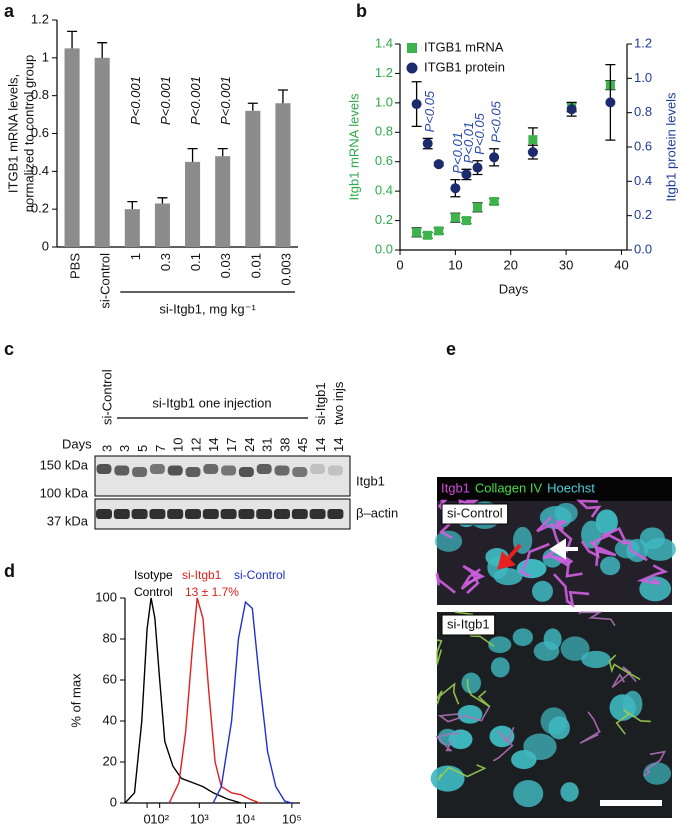 Image resolution: width=685 pixels, height=831 pixels. What do you see at coordinates (124, 448) in the screenshot?
I see `lane-day-label: 3` at bounding box center [124, 448].